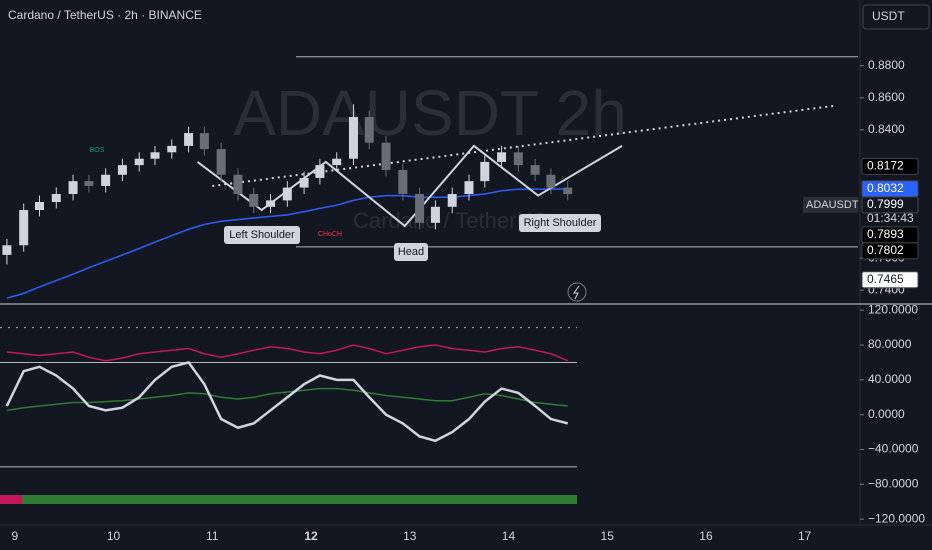  What do you see at coordinates (885, 234) in the screenshot?
I see `price-label: 0.7893` at bounding box center [885, 234].